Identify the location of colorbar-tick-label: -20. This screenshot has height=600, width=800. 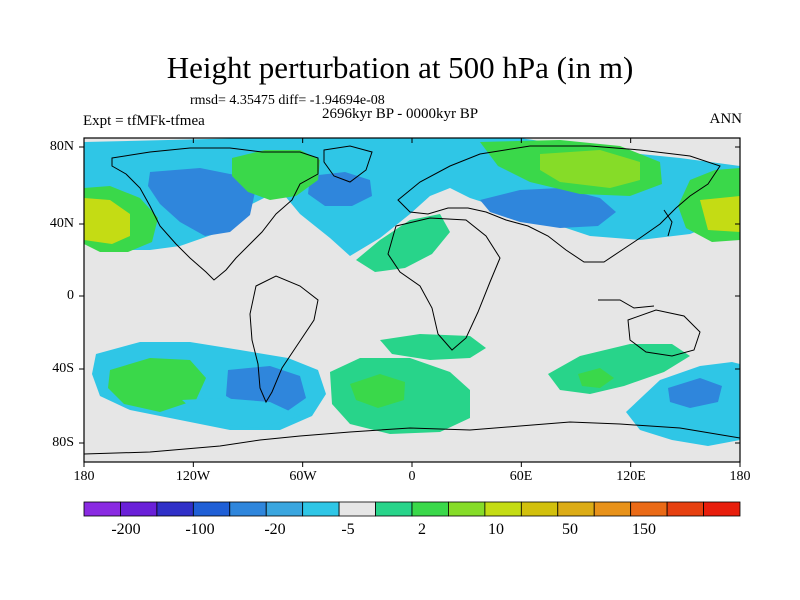
(275, 529).